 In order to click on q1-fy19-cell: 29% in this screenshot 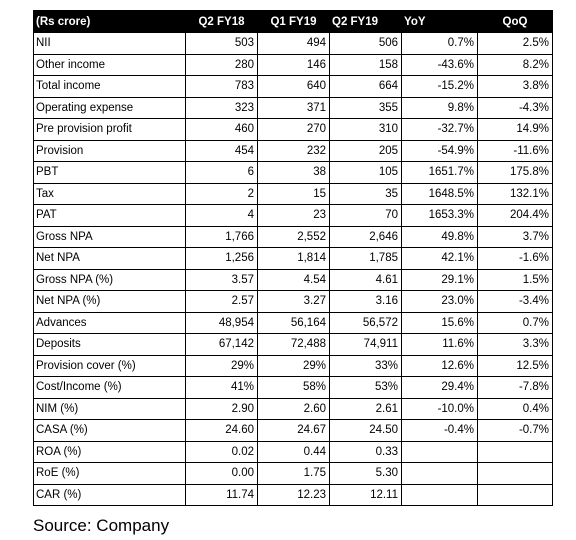, I will do `click(293, 365)`.